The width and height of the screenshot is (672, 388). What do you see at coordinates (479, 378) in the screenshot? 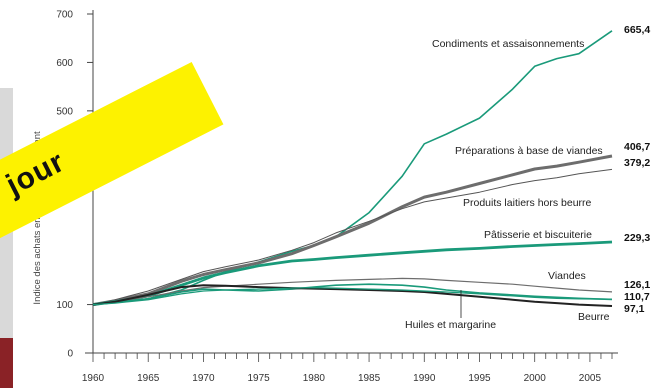
I see `x-tick-label: 1995` at bounding box center [479, 378].